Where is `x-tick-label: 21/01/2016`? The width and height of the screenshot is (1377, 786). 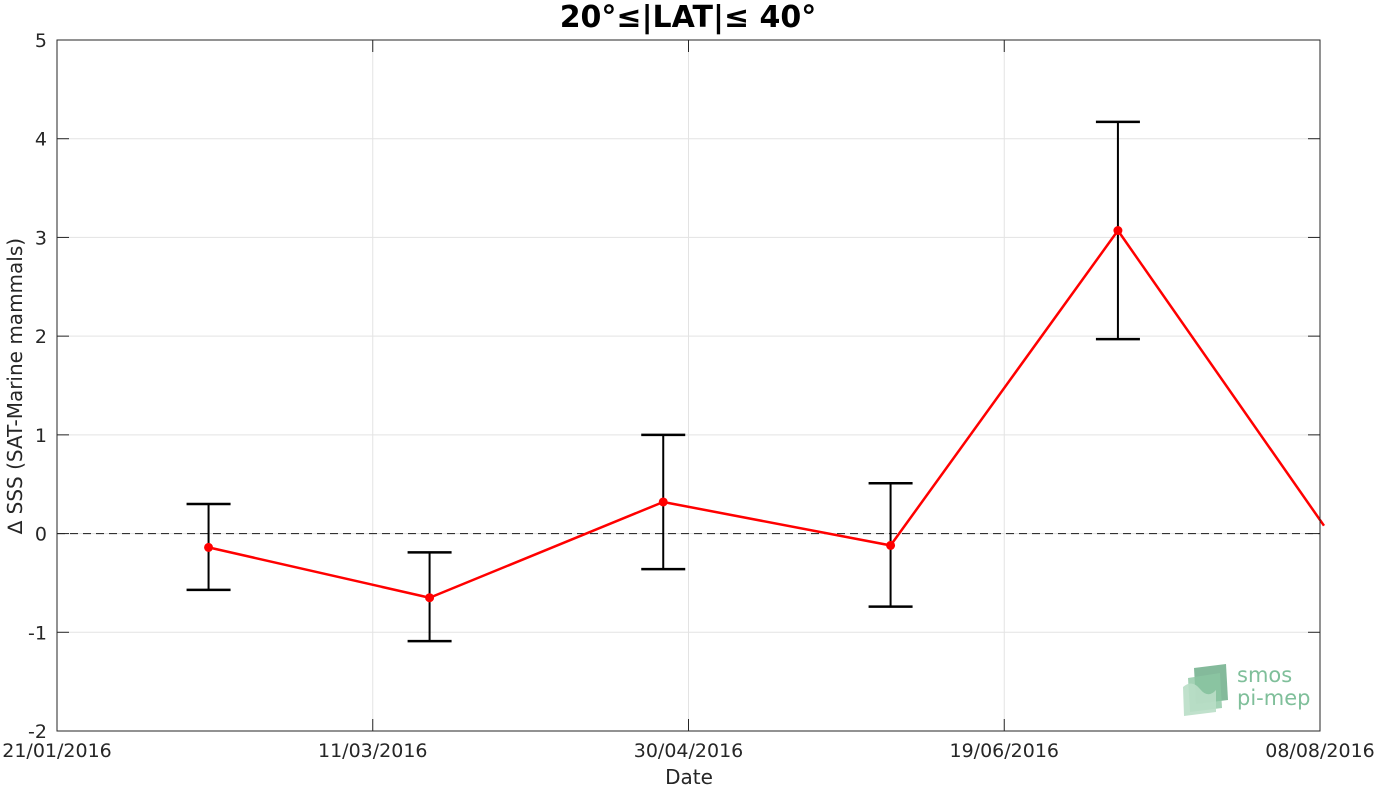 x-tick-label: 21/01/2016 is located at coordinates (57, 751).